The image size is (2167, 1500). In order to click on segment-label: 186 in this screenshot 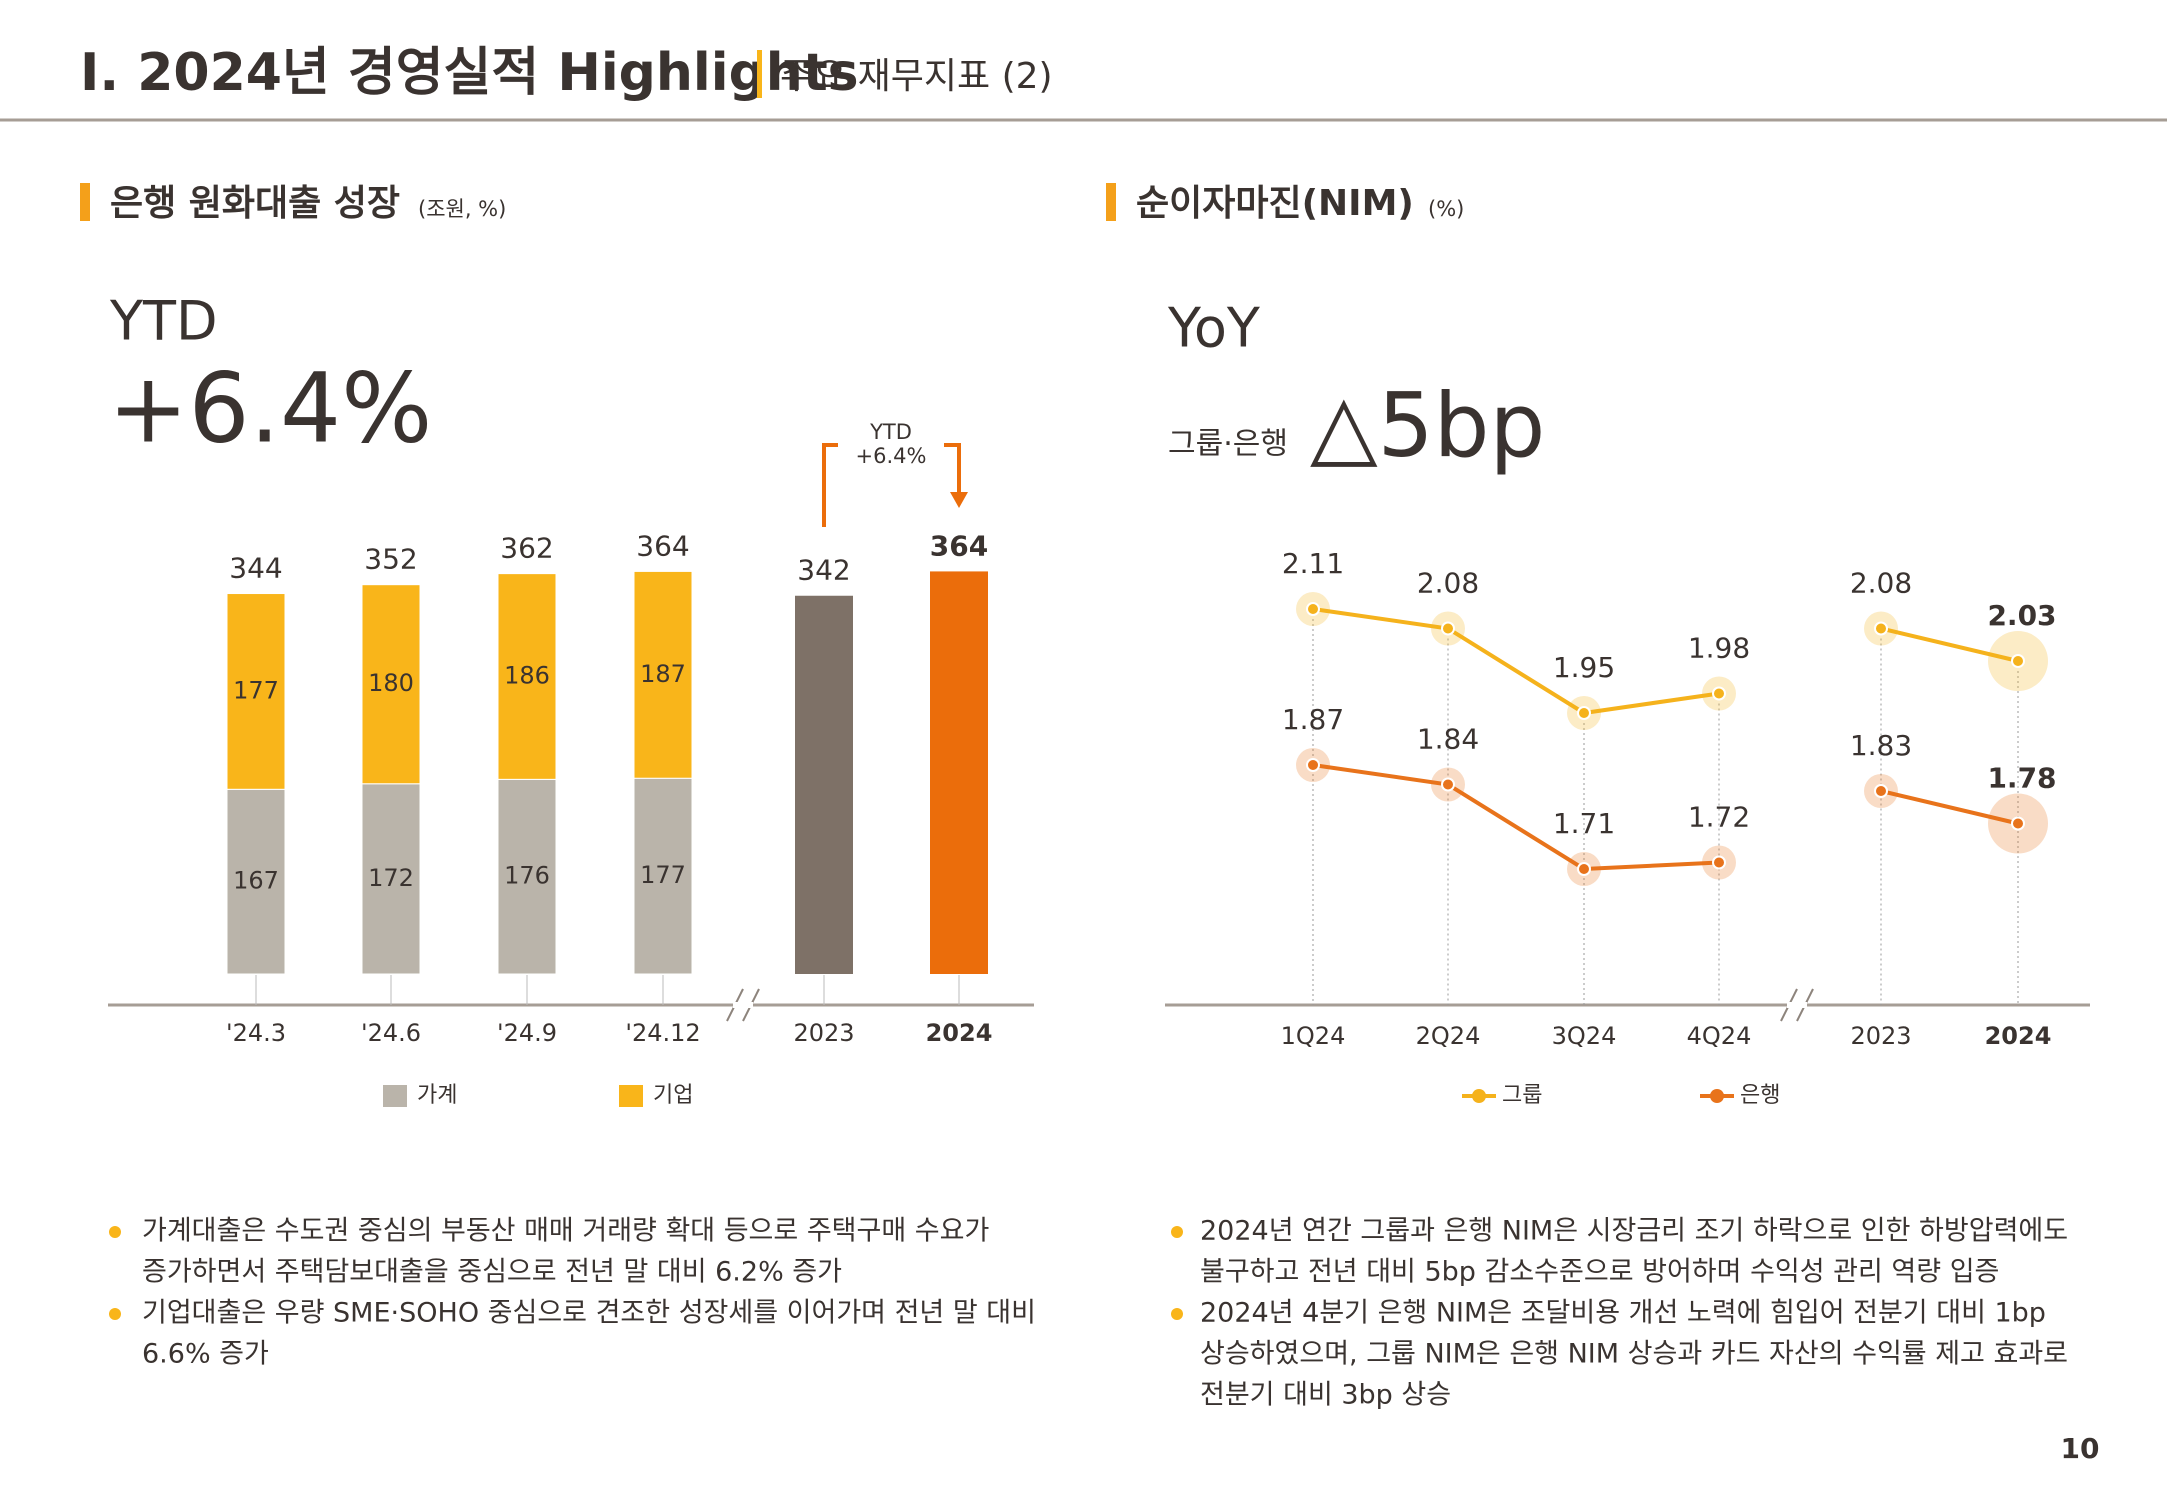, I will do `click(527, 675)`.